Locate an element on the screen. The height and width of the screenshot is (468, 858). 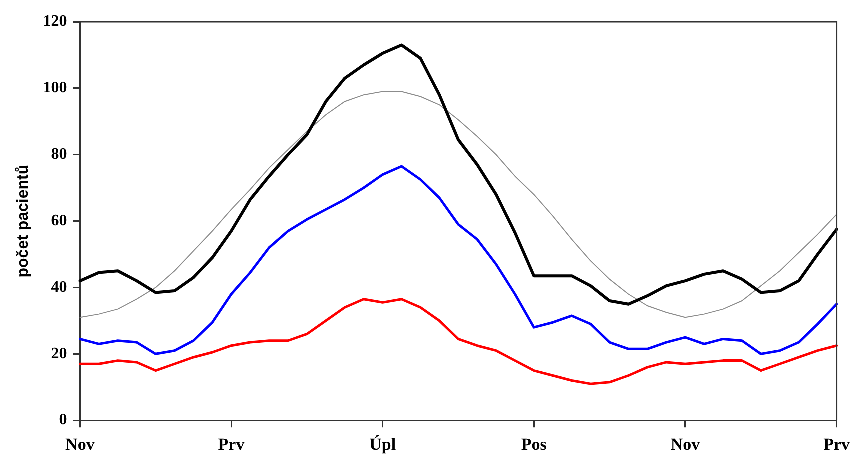
y-tick-label: 20 is located at coordinates (59, 353).